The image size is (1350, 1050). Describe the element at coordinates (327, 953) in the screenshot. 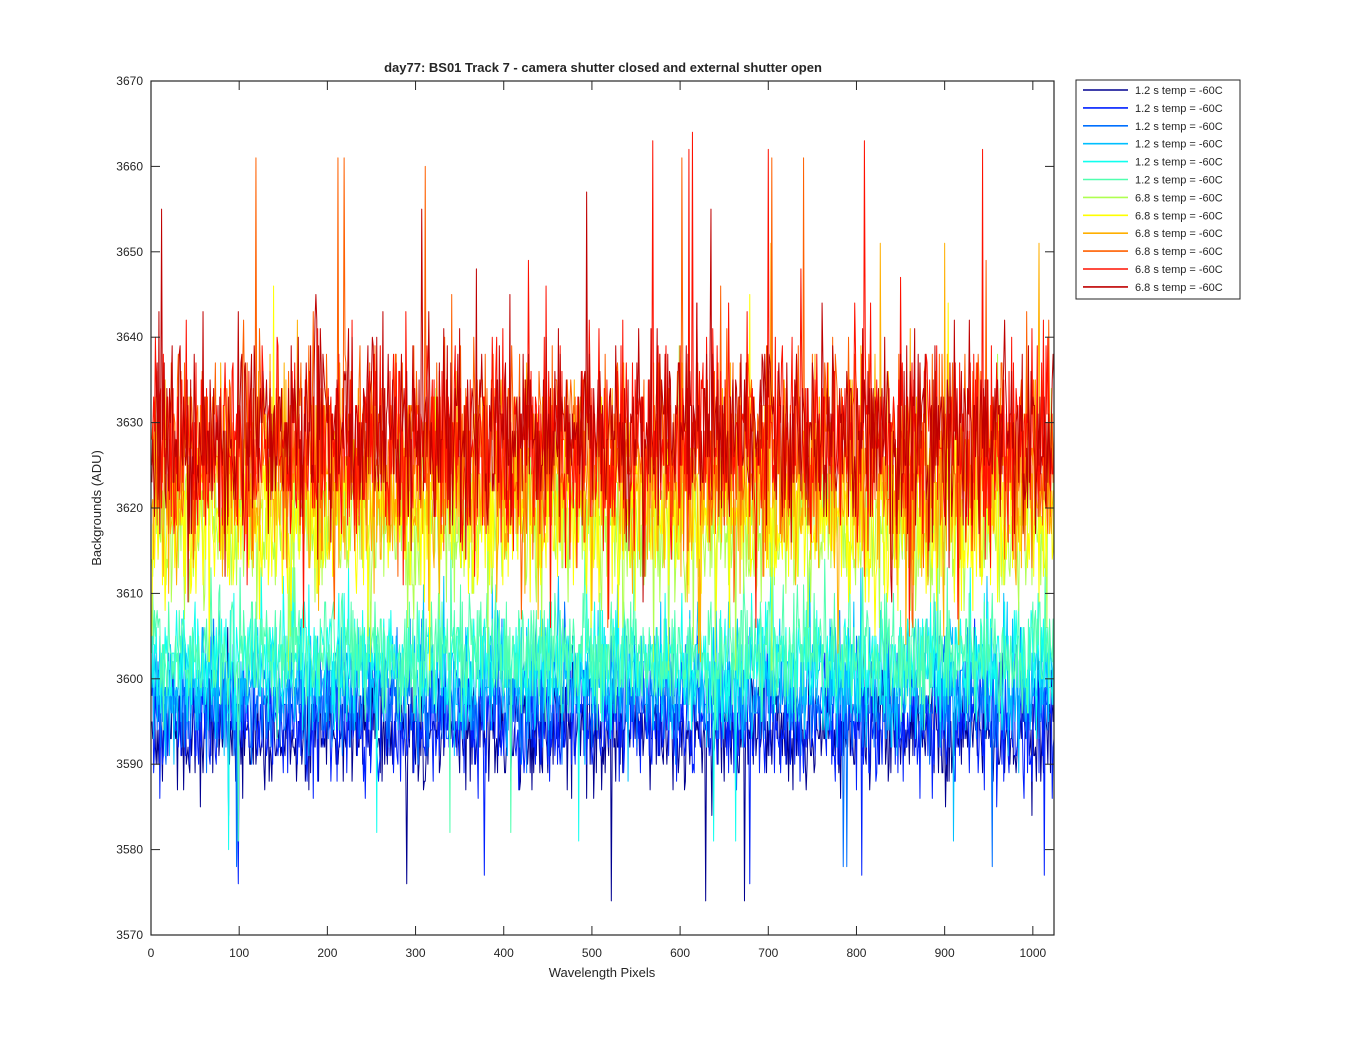

I see `x-tick-label: 200` at that location.